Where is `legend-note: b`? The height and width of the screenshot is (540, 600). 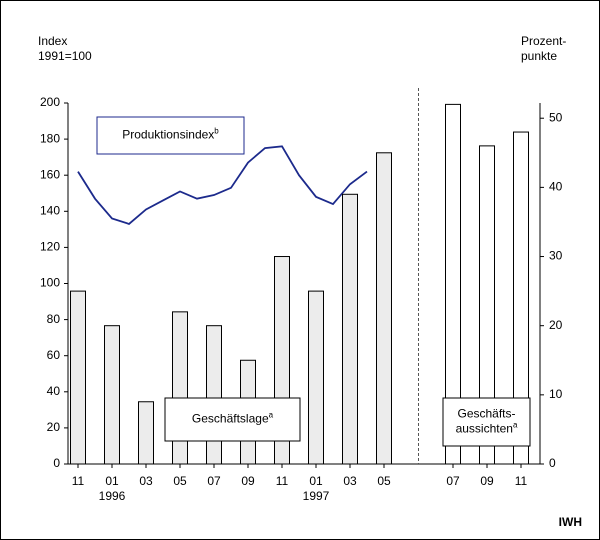 legend-note: b is located at coordinates (216, 130).